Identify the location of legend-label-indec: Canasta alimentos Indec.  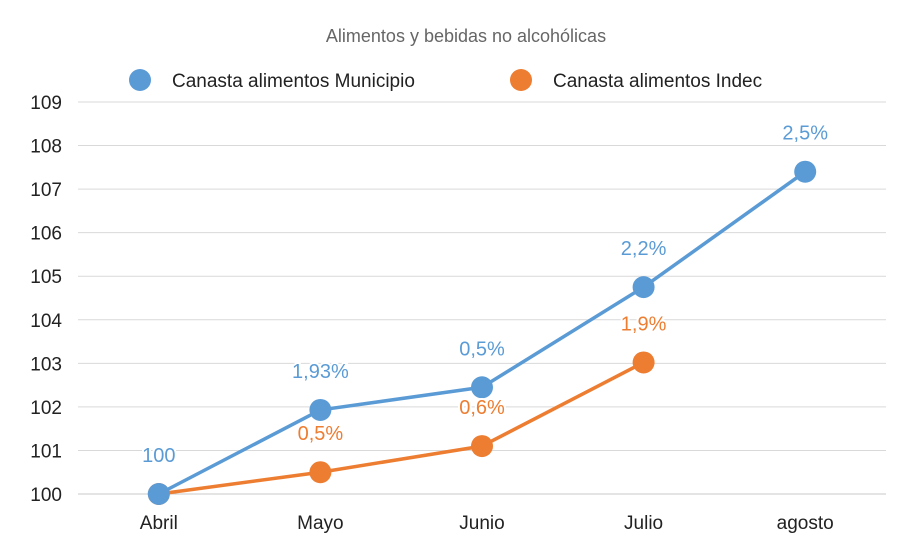
(657, 81).